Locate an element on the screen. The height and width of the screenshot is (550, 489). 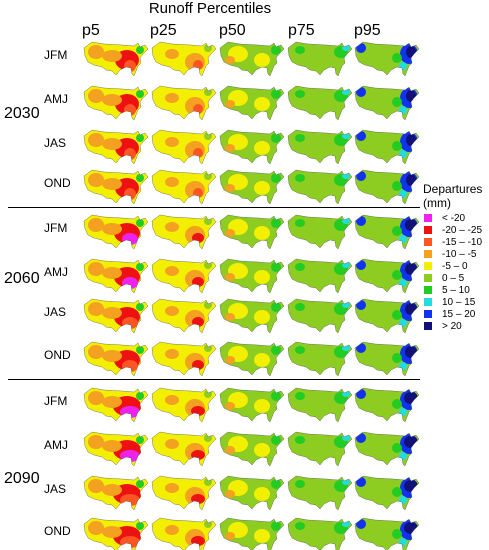
legend-item: -5 – 0 is located at coordinates (453, 266).